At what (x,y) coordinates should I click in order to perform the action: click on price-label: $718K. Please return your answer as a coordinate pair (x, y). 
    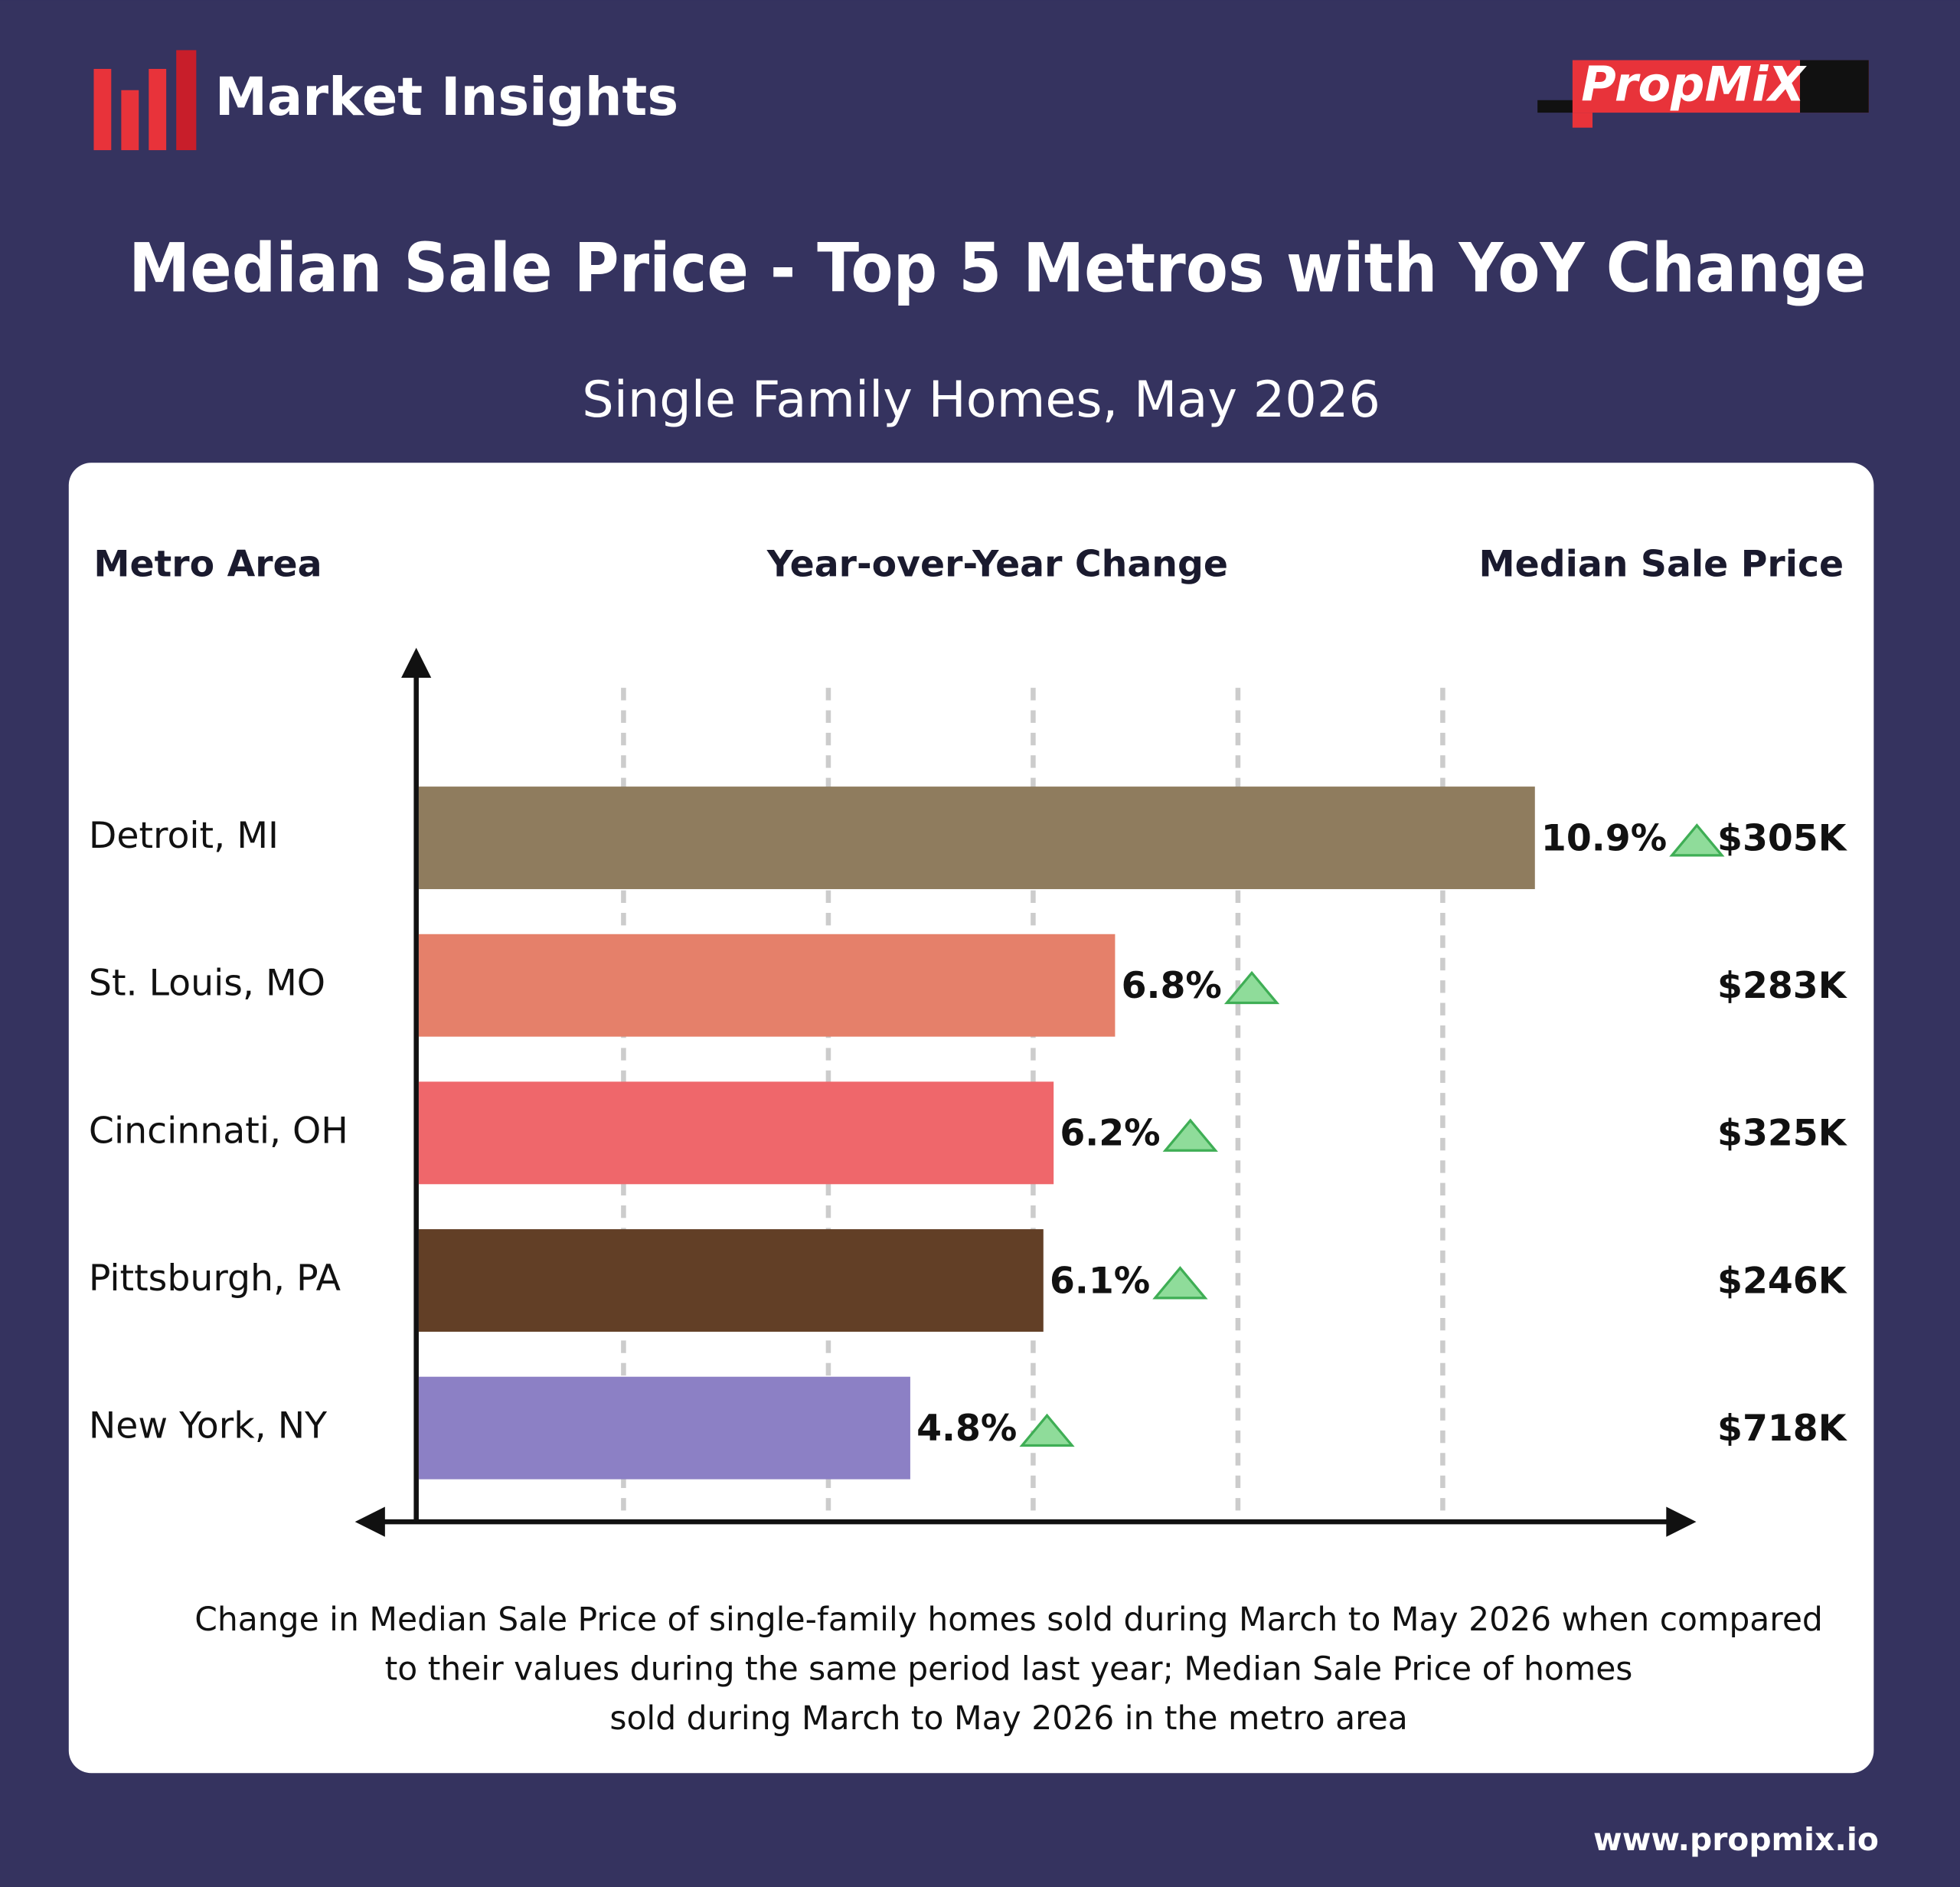
    Looking at the image, I should click on (1782, 1429).